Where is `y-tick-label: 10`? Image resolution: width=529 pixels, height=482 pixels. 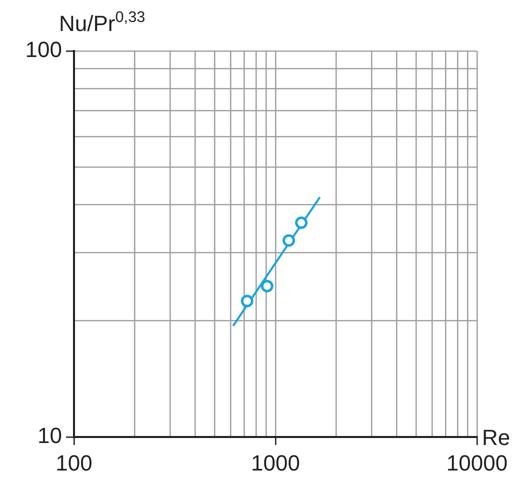 y-tick-label: 10 is located at coordinates (50, 435).